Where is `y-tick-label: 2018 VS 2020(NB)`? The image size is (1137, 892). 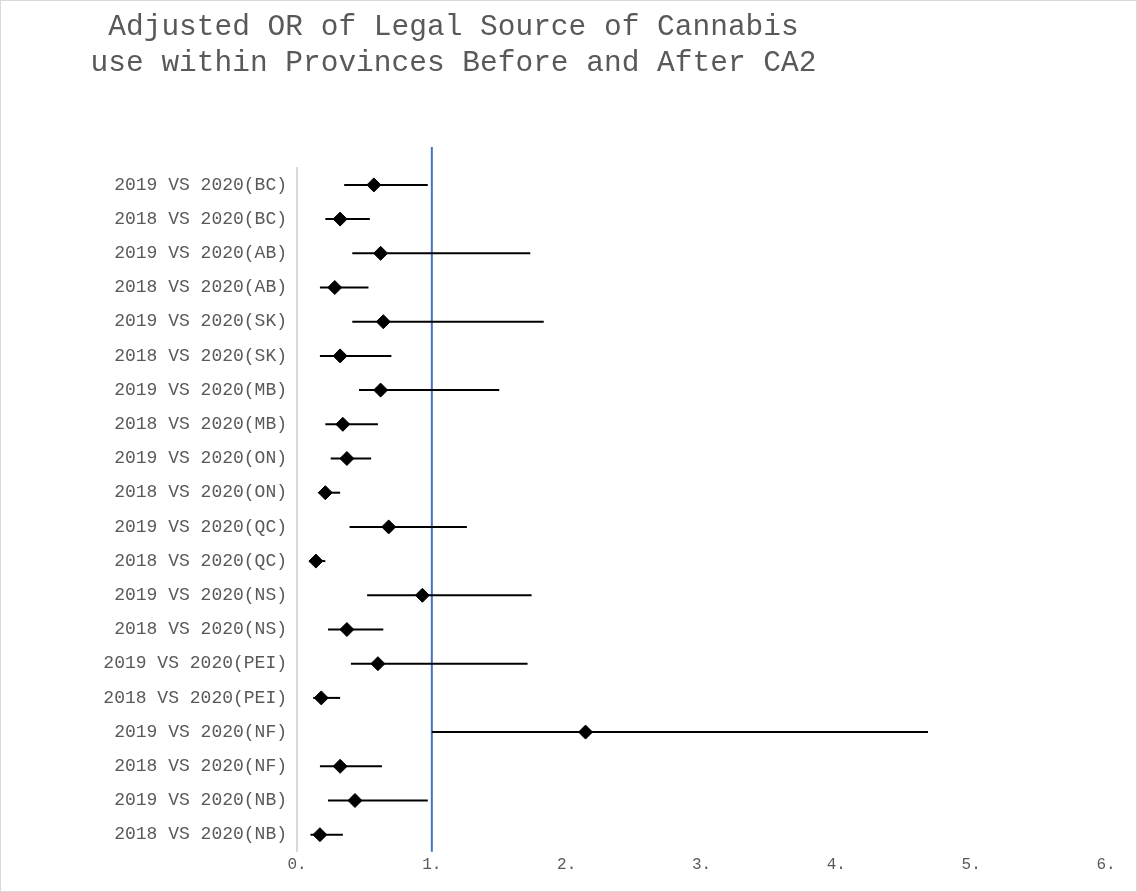 y-tick-label: 2018 VS 2020(NB) is located at coordinates (200, 834).